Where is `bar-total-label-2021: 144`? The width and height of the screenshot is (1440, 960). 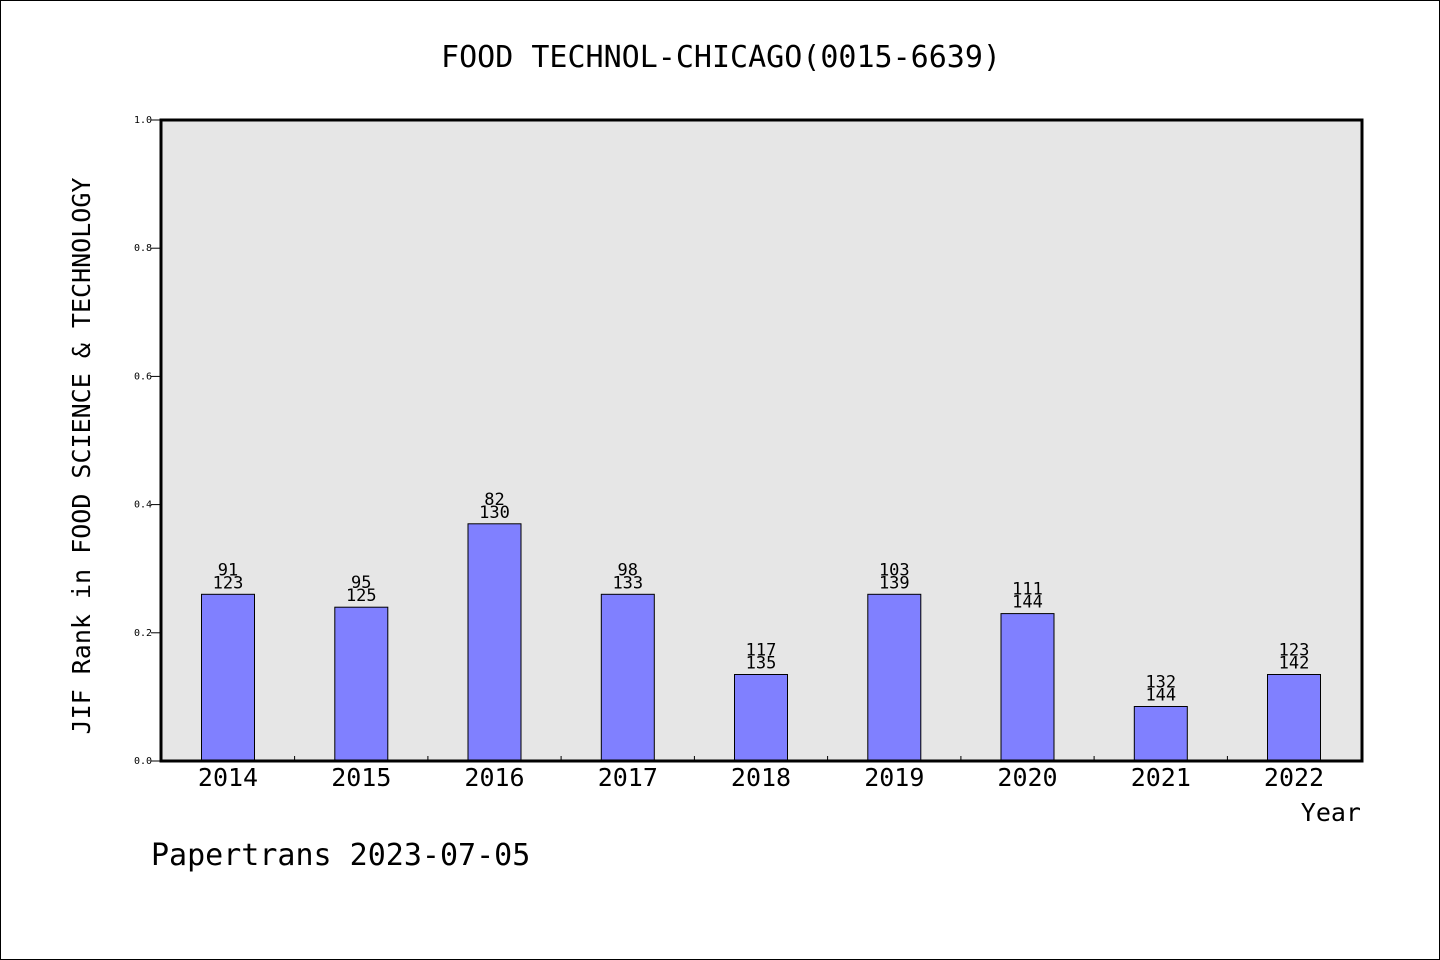
bar-total-label-2021: 144 is located at coordinates (1160, 696).